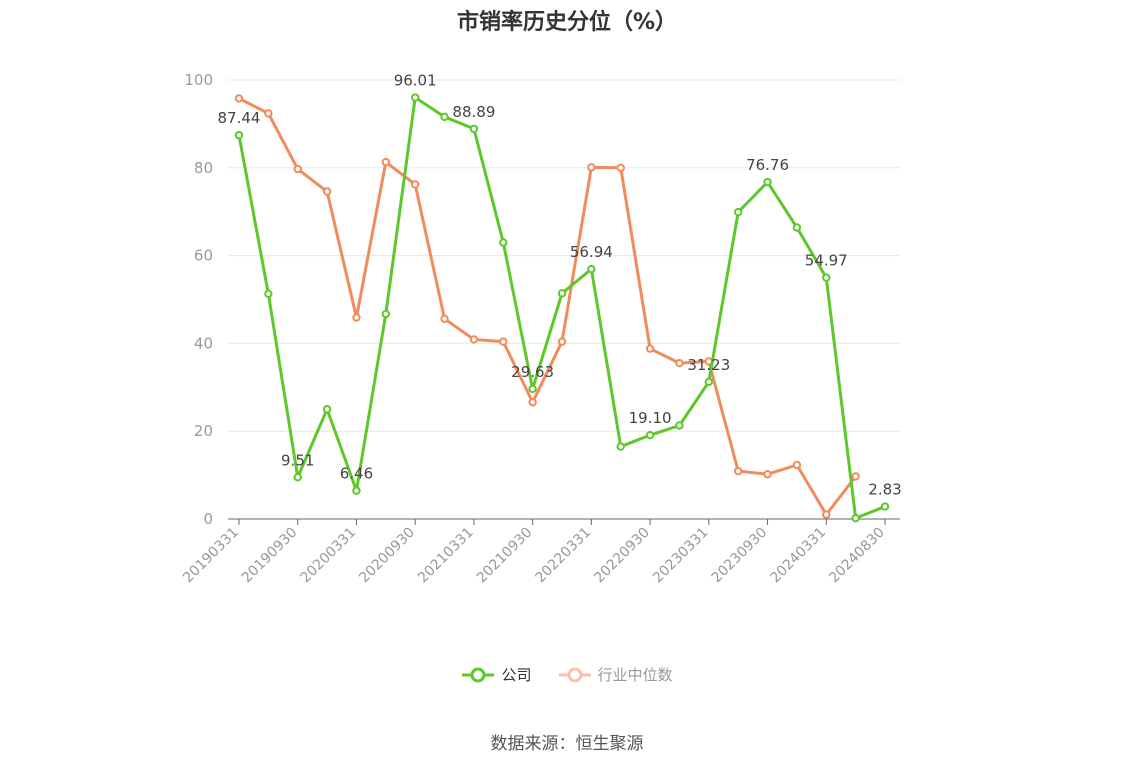 This screenshot has height=766, width=1134. What do you see at coordinates (505, 556) in the screenshot?
I see `x-tick-label: 20210930` at bounding box center [505, 556].